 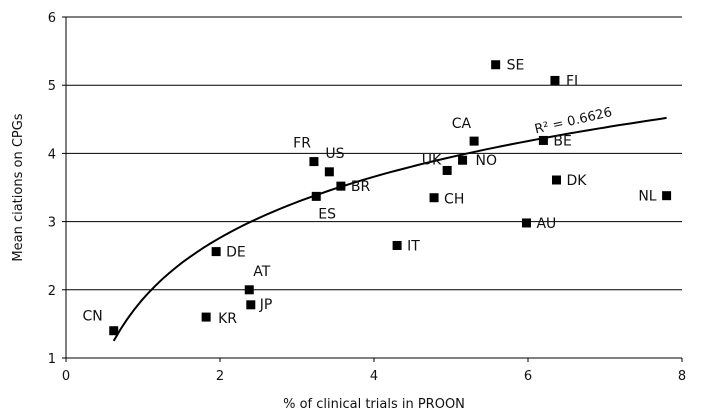 What do you see at coordinates (249, 290) in the screenshot?
I see `data-point-at` at bounding box center [249, 290].